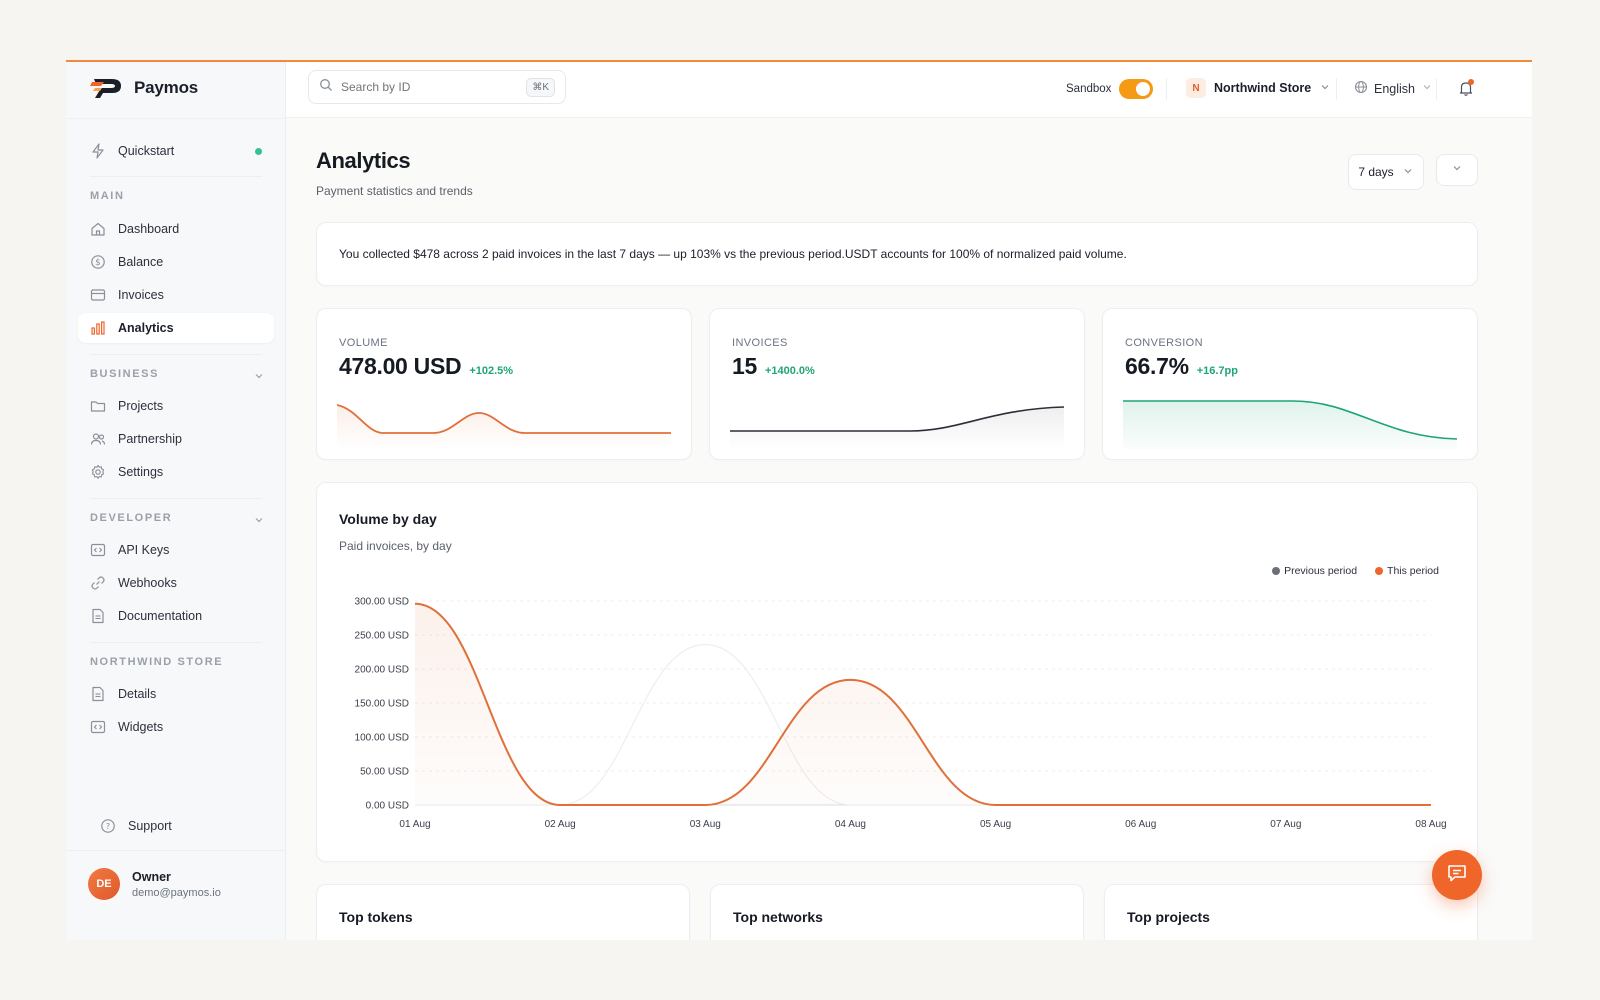 The width and height of the screenshot is (1600, 1000). What do you see at coordinates (1110, 89) in the screenshot?
I see `sandbox-switch: Sandbox` at bounding box center [1110, 89].